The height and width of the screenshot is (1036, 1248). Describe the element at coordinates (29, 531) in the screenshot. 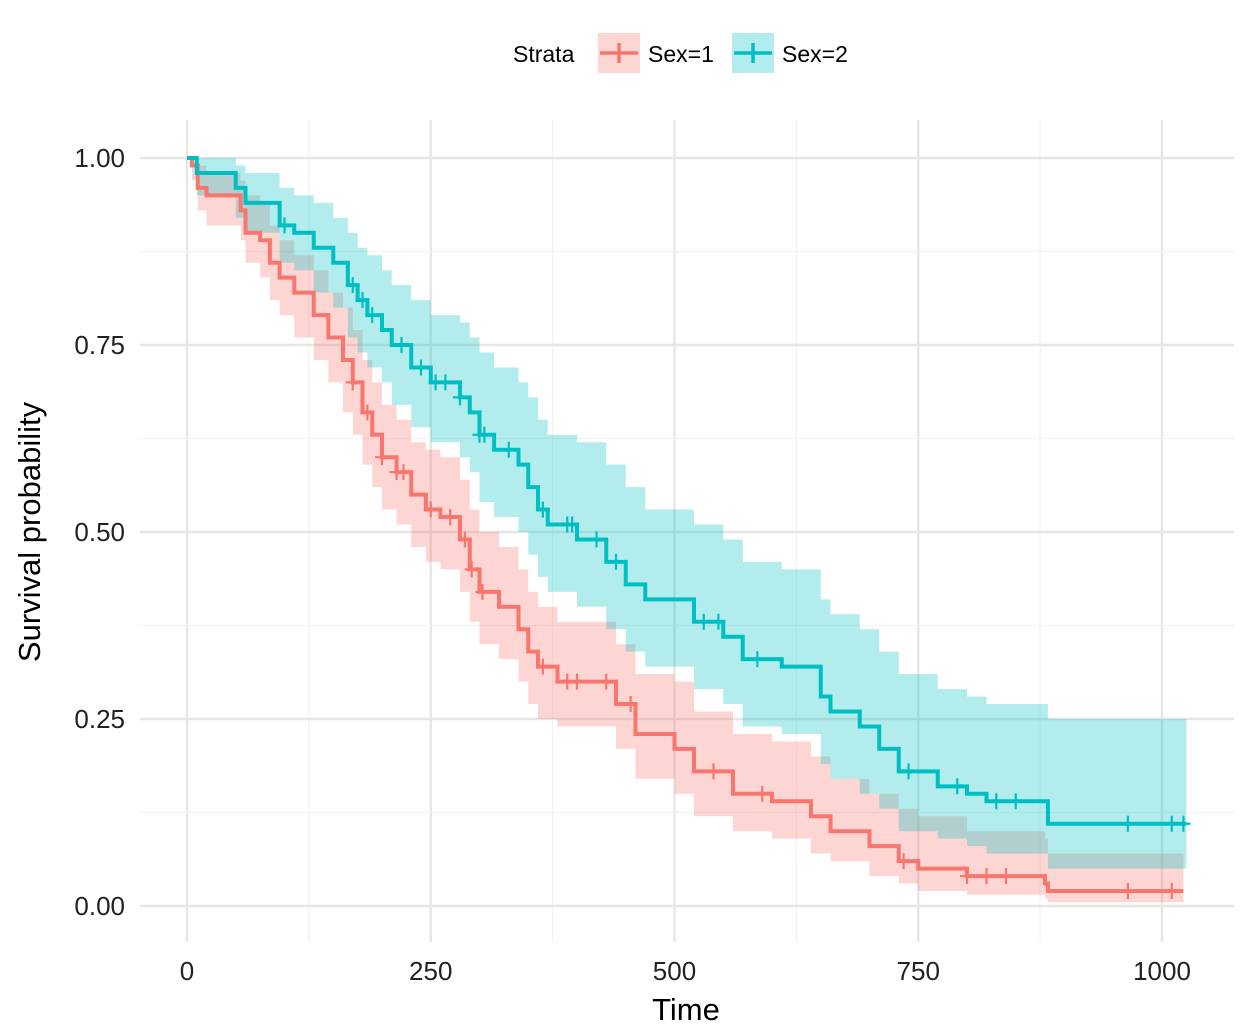

I see `y-axis-title: Survival probability` at that location.